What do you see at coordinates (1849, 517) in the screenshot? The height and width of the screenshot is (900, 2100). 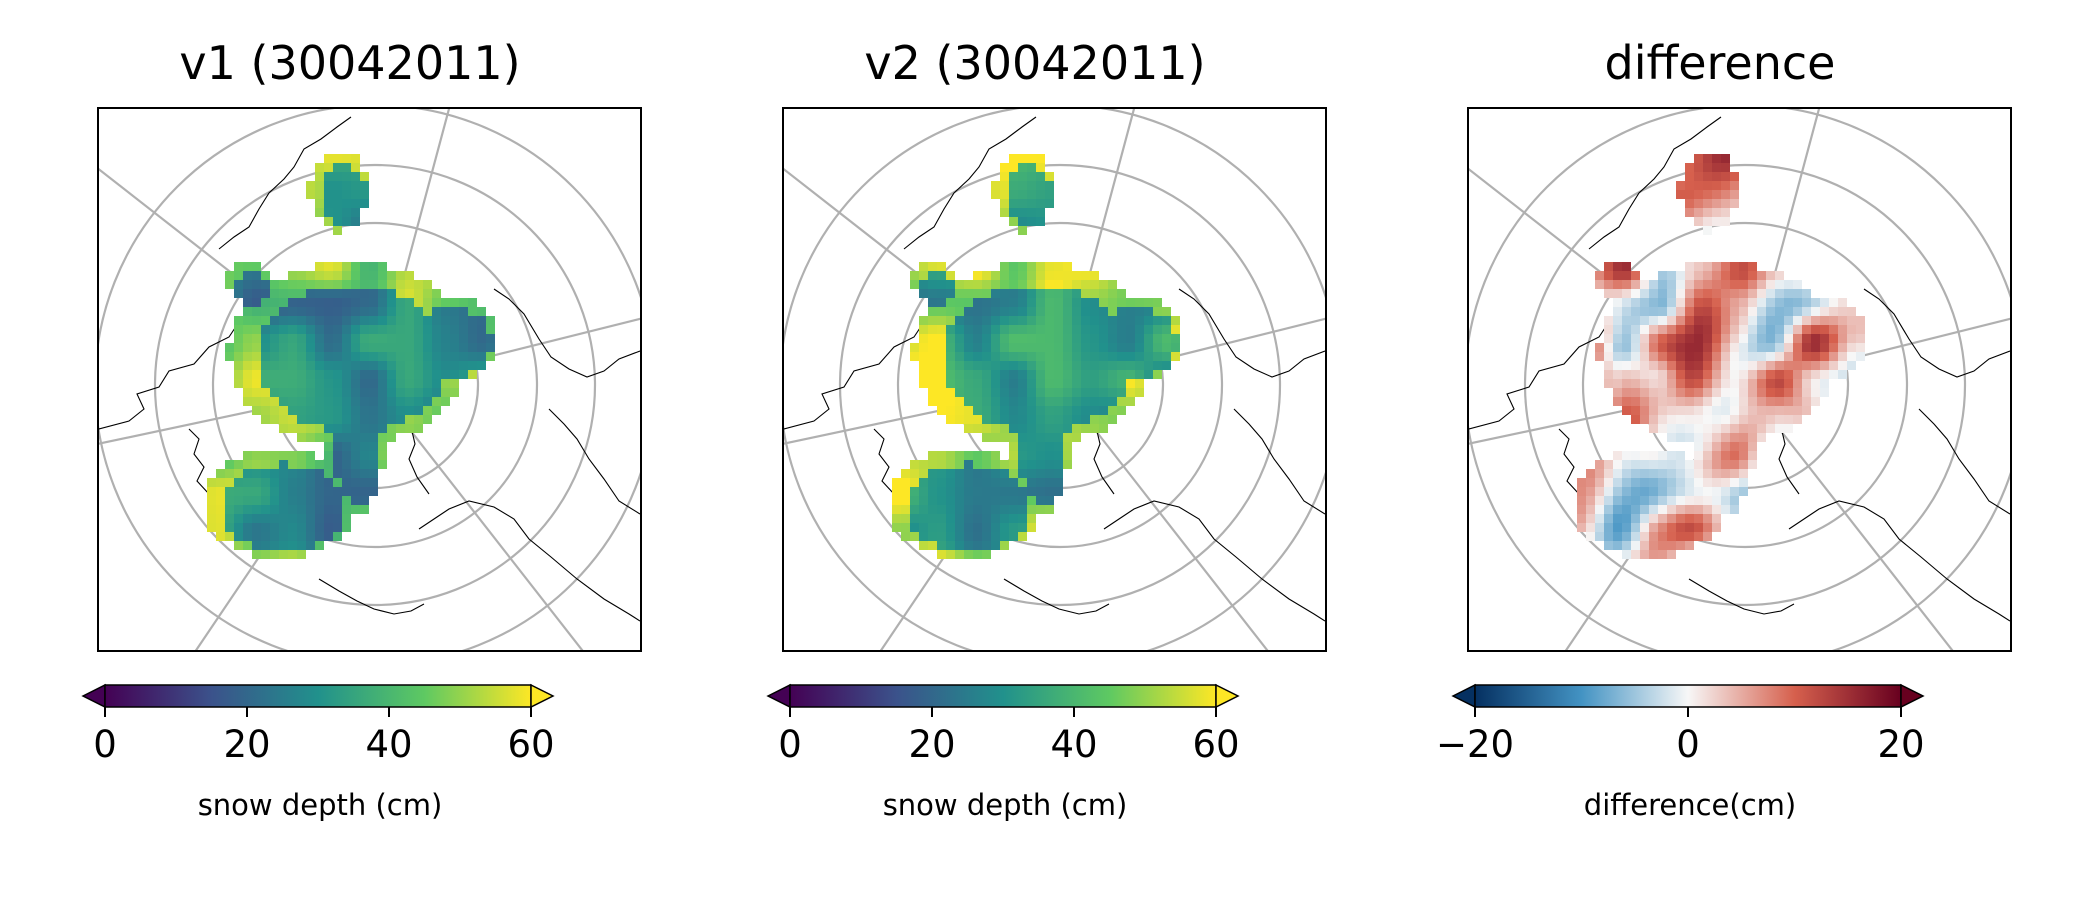 I see `meridian-line` at bounding box center [1849, 517].